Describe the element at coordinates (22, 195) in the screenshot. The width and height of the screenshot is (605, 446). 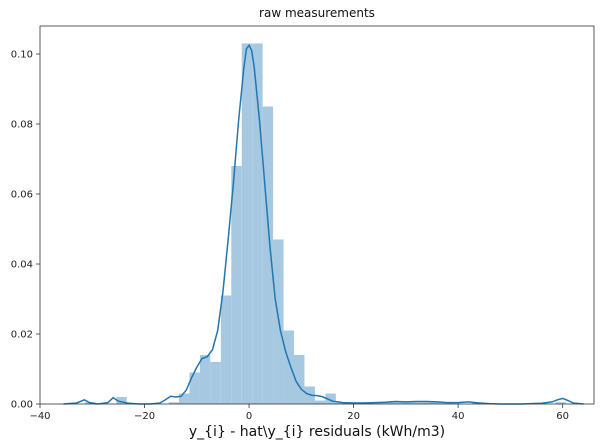
I see `y-tick-label: 0.06` at that location.